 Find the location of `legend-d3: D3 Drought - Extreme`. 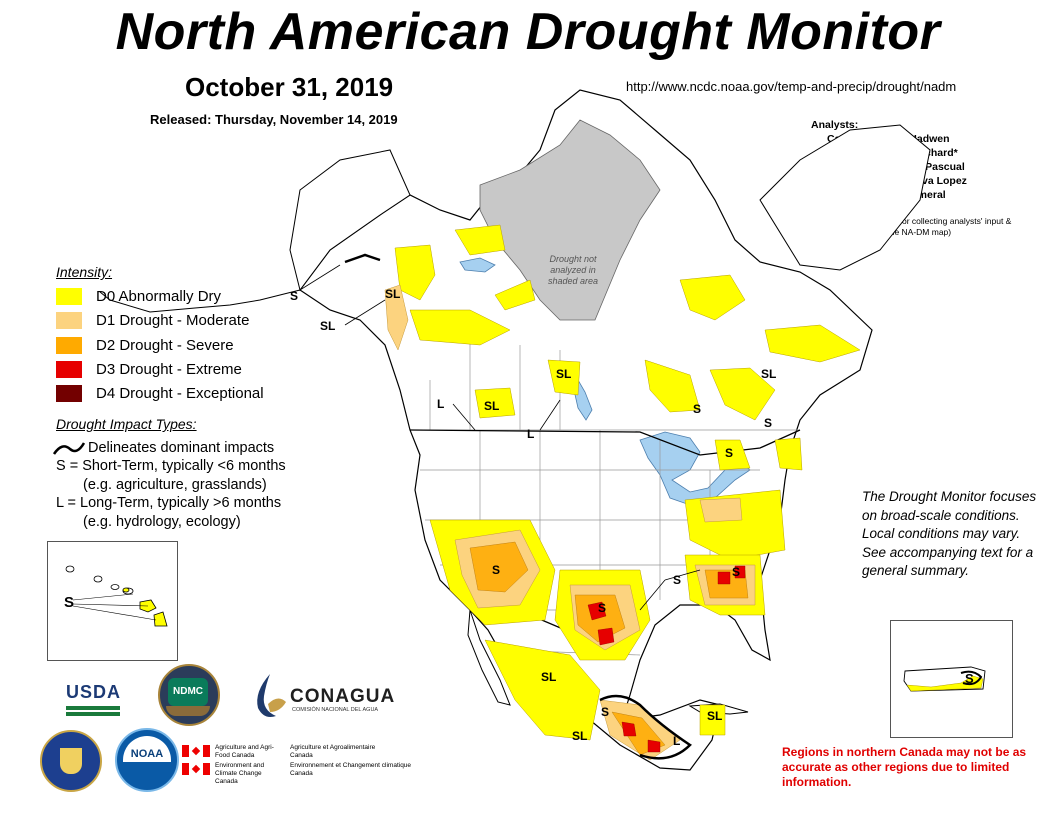

legend-d3: D3 Drought - Extreme is located at coordinates (149, 369).